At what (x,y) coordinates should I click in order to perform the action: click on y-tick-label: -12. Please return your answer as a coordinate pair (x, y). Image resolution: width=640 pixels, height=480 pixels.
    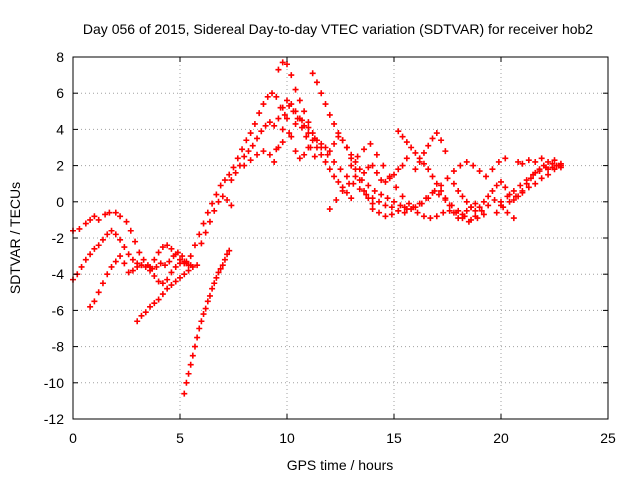
    Looking at the image, I should click on (54, 419).